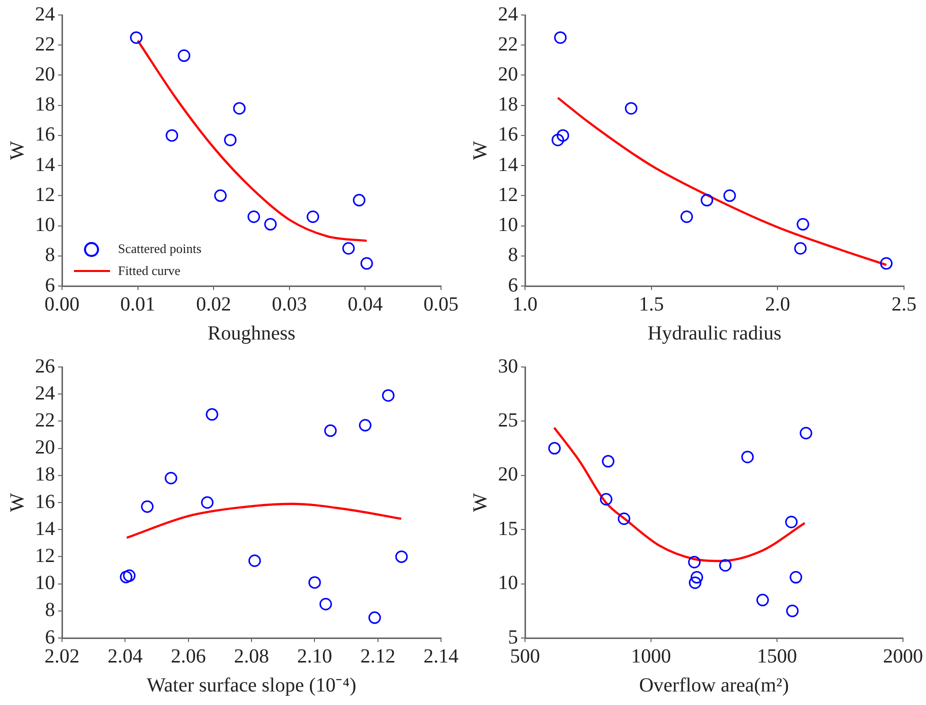  I want to click on x-axis-title: Overflow area(m²), so click(714, 685).